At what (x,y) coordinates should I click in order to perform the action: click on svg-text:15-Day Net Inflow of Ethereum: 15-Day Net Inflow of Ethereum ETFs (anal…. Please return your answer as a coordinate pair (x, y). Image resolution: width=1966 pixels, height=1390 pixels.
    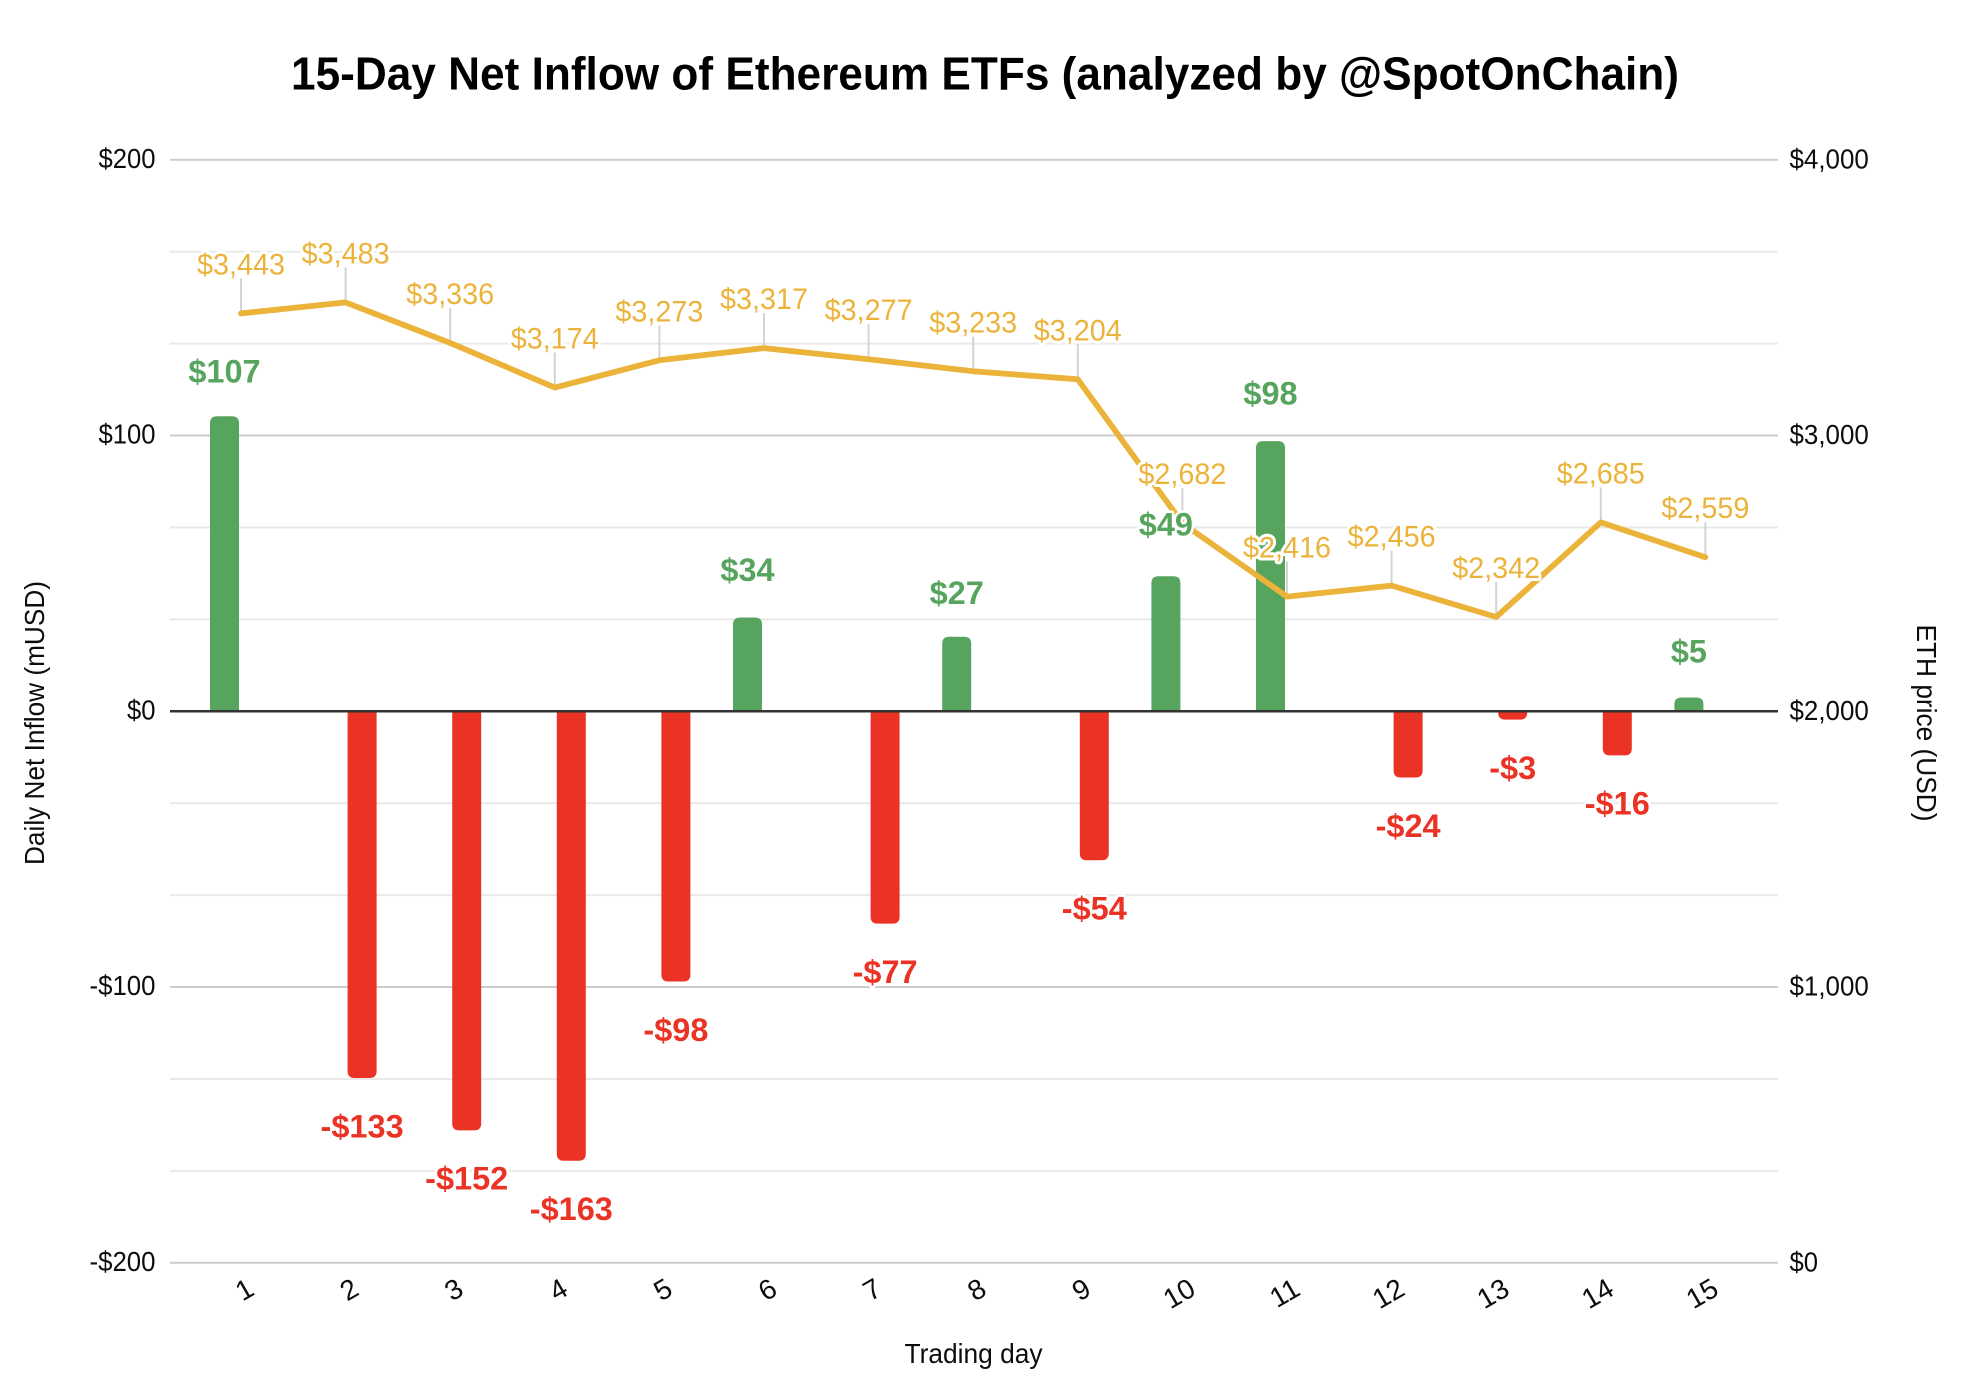
    Looking at the image, I should click on (985, 73).